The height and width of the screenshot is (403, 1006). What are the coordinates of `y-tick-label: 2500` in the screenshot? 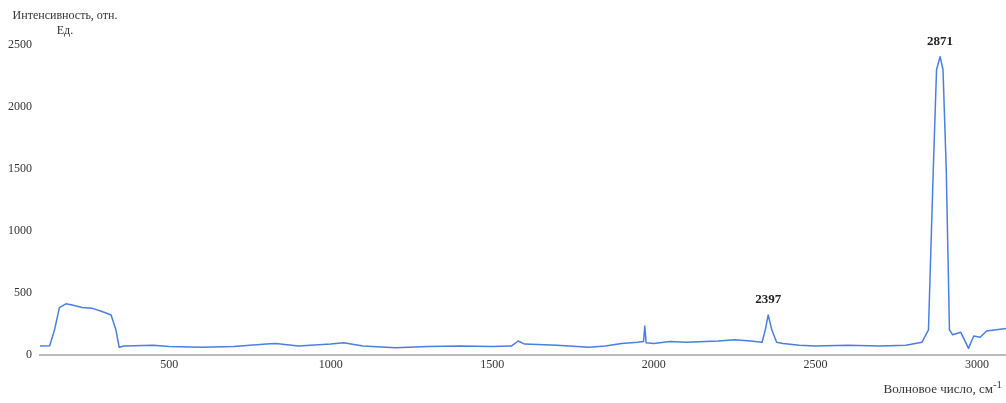 It's located at (20, 44).